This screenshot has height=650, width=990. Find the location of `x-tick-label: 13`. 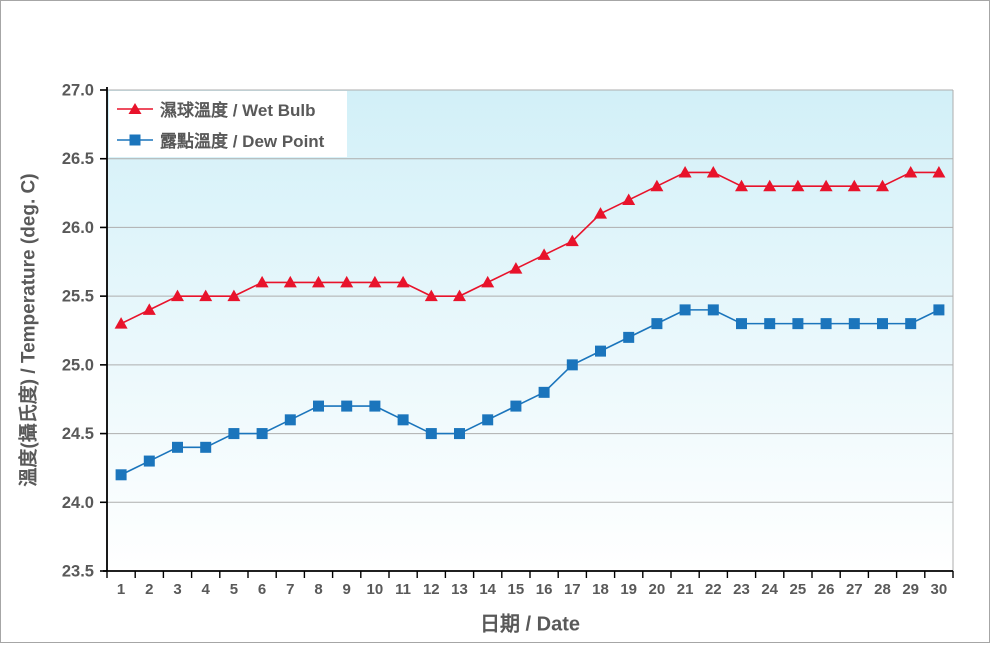

x-tick-label: 13 is located at coordinates (459, 589).